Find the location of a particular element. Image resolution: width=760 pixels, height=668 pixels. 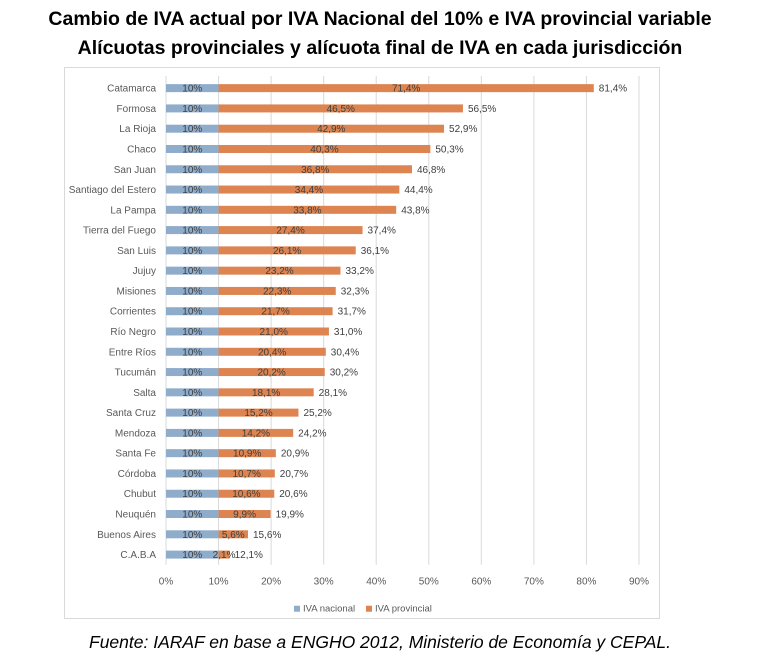

data-label-provincial: 2,1% is located at coordinates (224, 555).